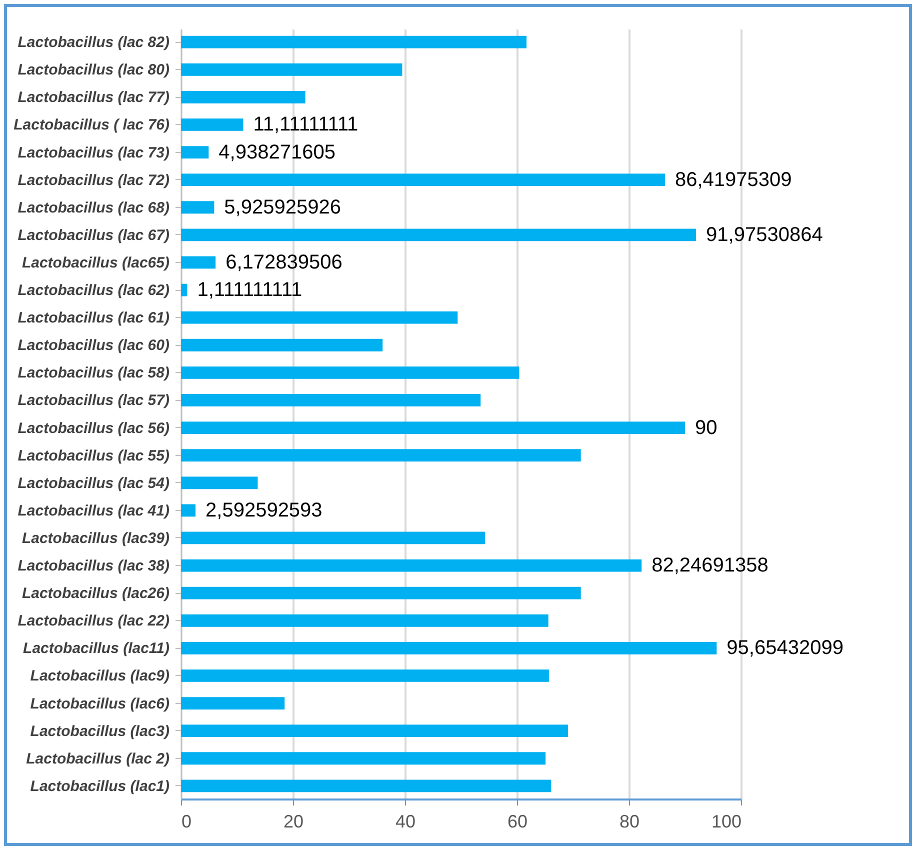  What do you see at coordinates (706, 427) in the screenshot?
I see `data-label: 90` at bounding box center [706, 427].